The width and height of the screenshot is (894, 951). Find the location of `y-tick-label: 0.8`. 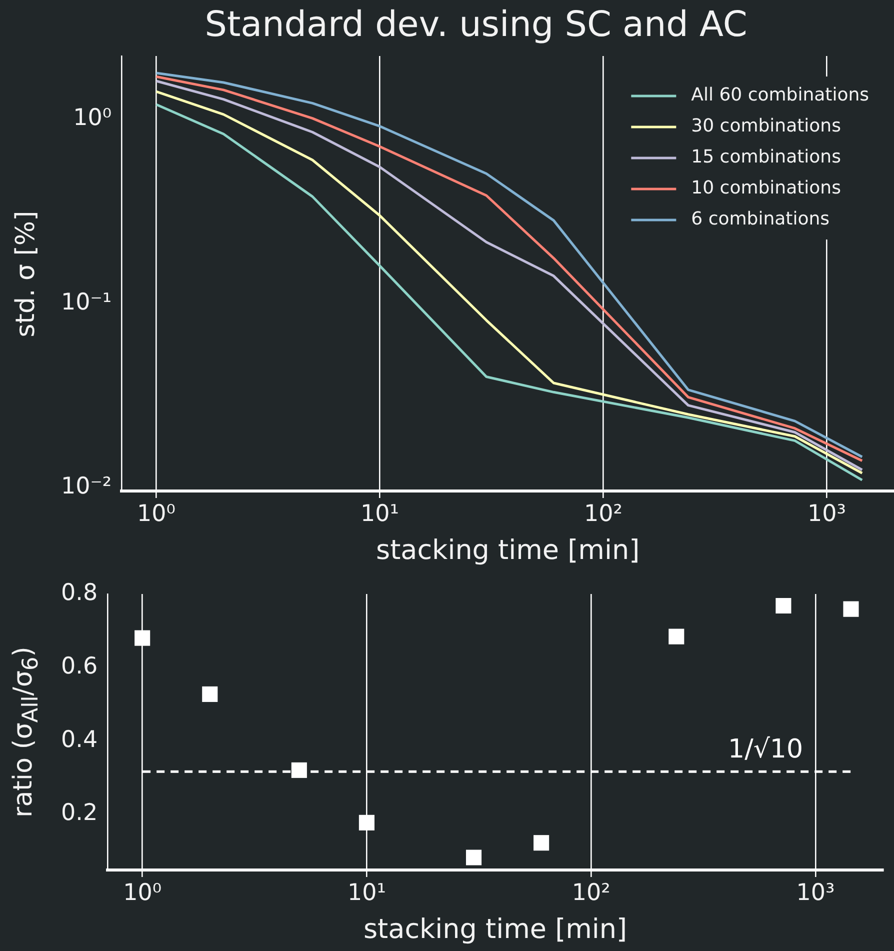

y-tick-label: 0.8 is located at coordinates (79, 593).